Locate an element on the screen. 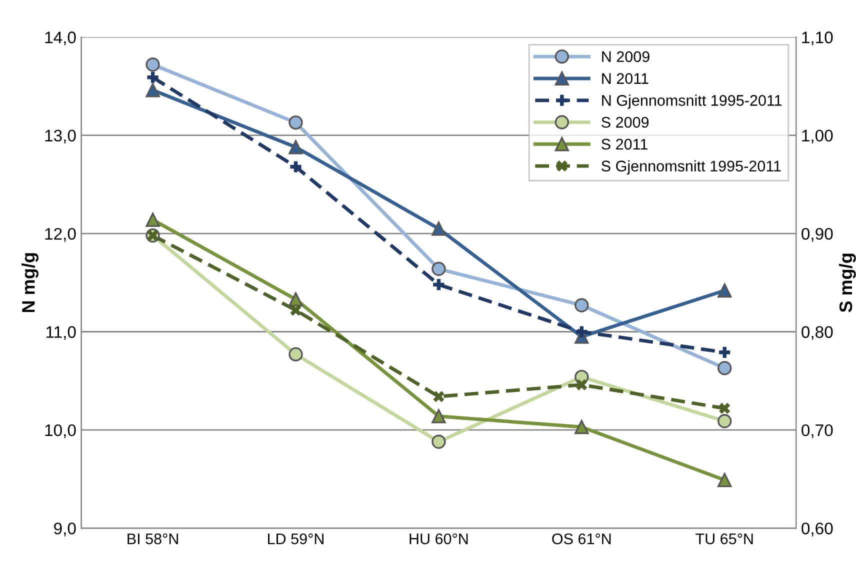 The height and width of the screenshot is (571, 856). y-tick-label: 13,0 is located at coordinates (60, 137).